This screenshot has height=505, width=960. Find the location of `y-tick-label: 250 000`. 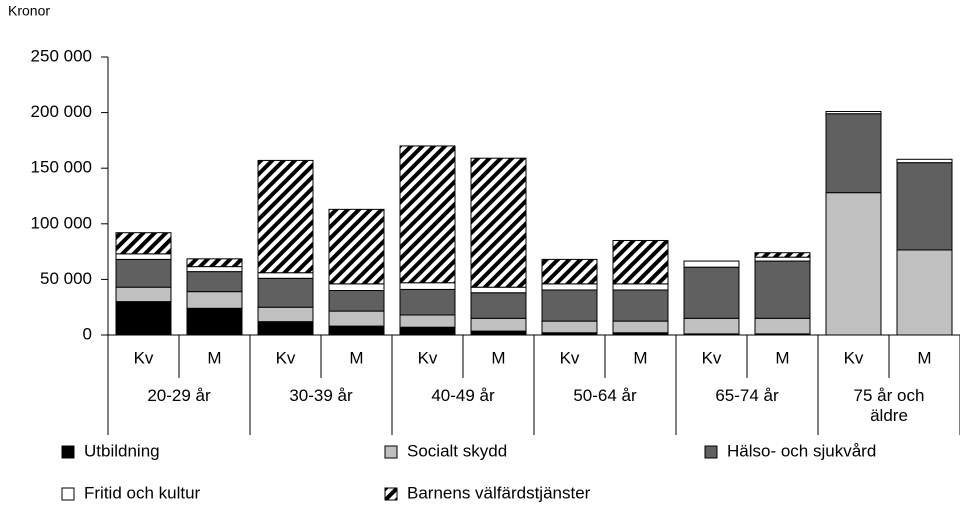

y-tick-label: 250 000 is located at coordinates (61, 55).